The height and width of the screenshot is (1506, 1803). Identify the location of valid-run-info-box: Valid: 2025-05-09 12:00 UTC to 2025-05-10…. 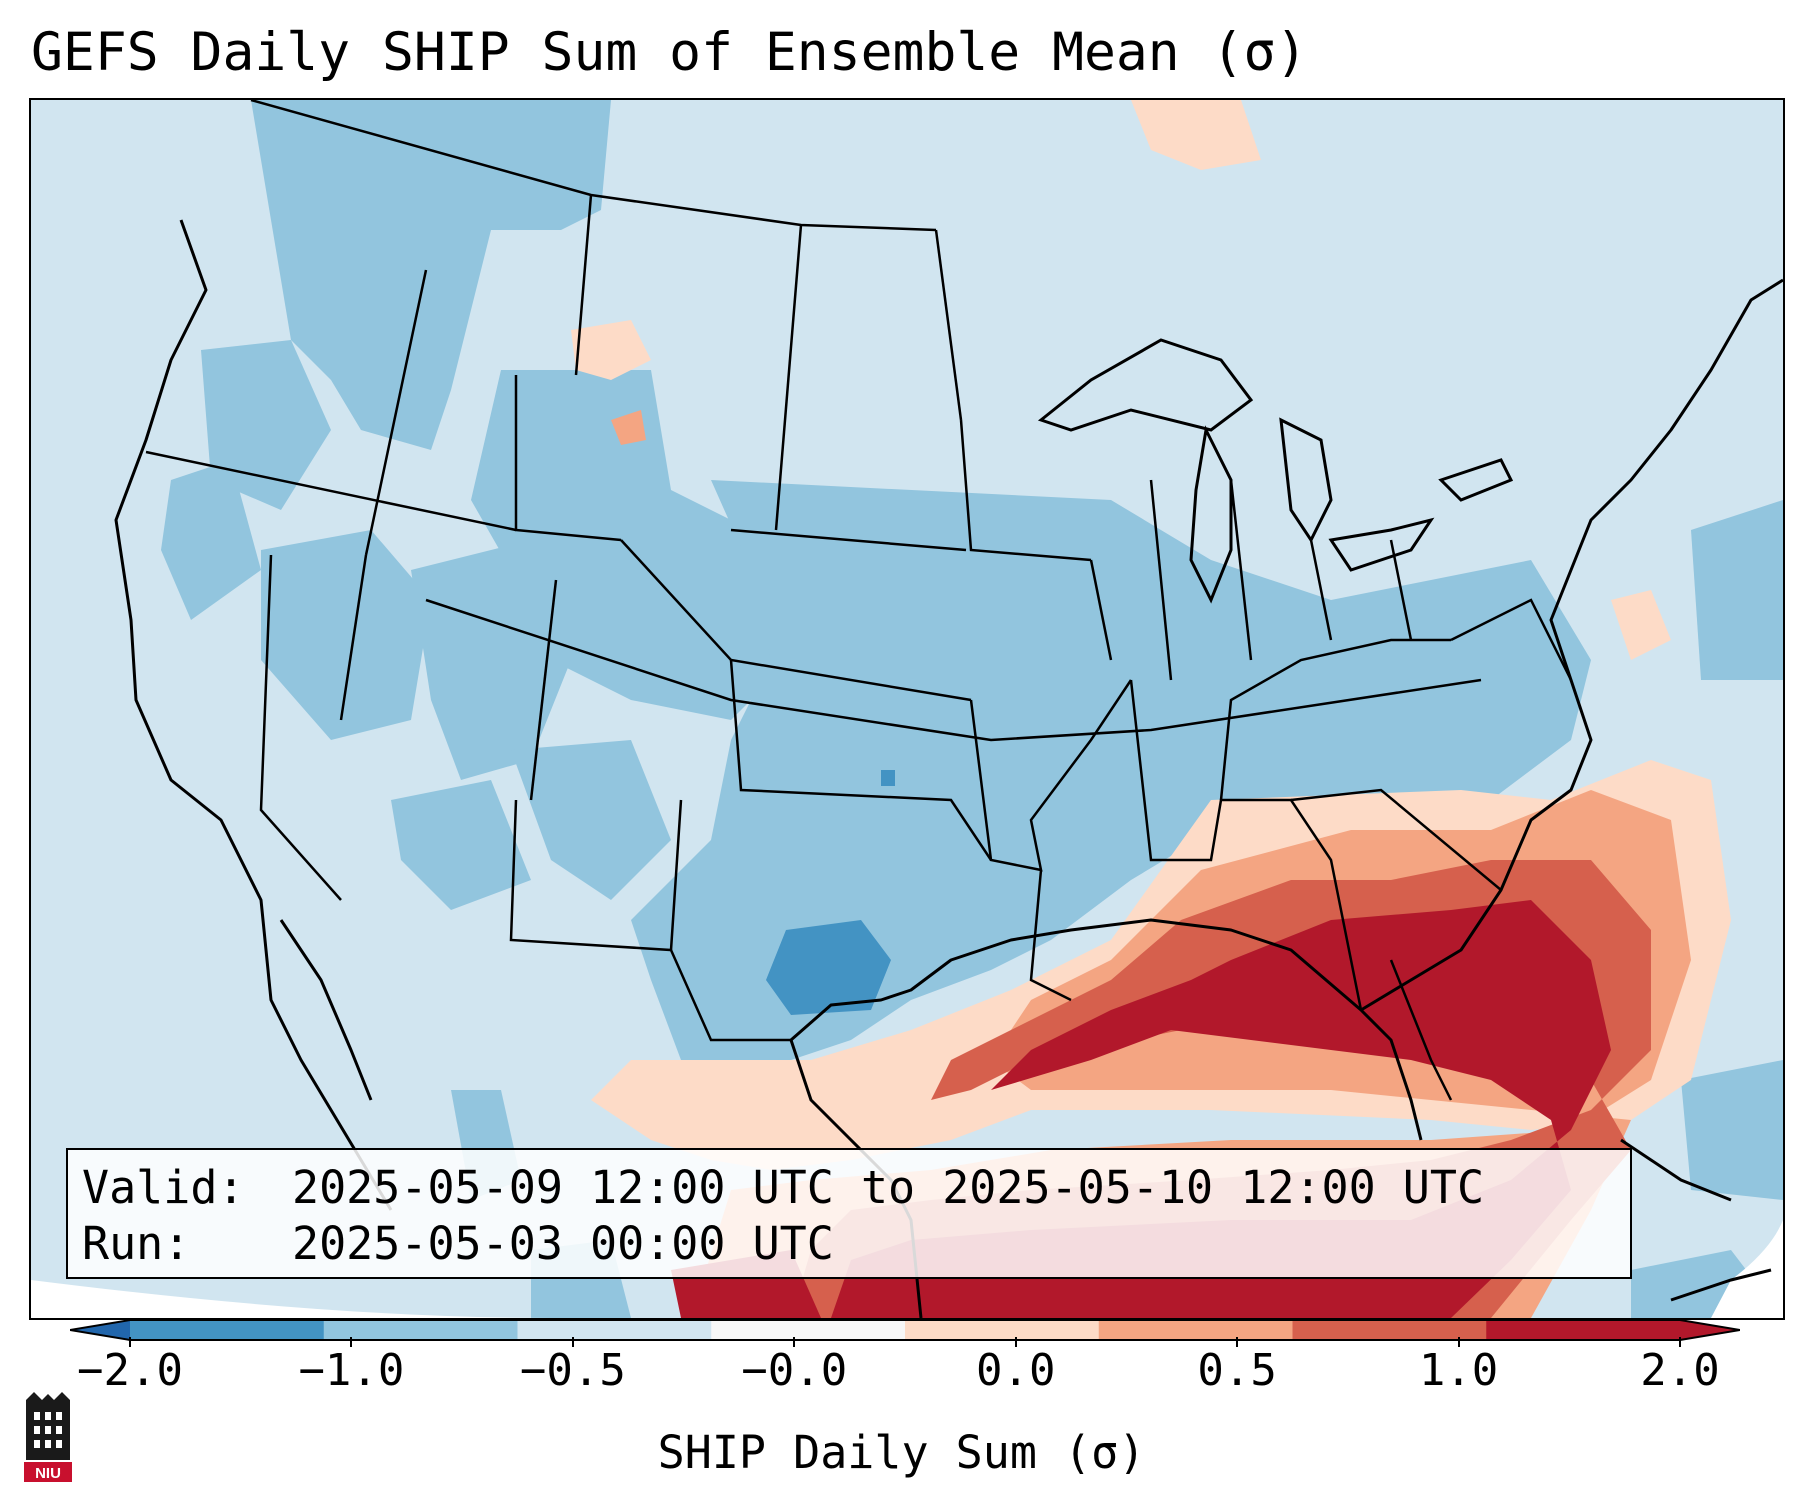
(849, 1213).